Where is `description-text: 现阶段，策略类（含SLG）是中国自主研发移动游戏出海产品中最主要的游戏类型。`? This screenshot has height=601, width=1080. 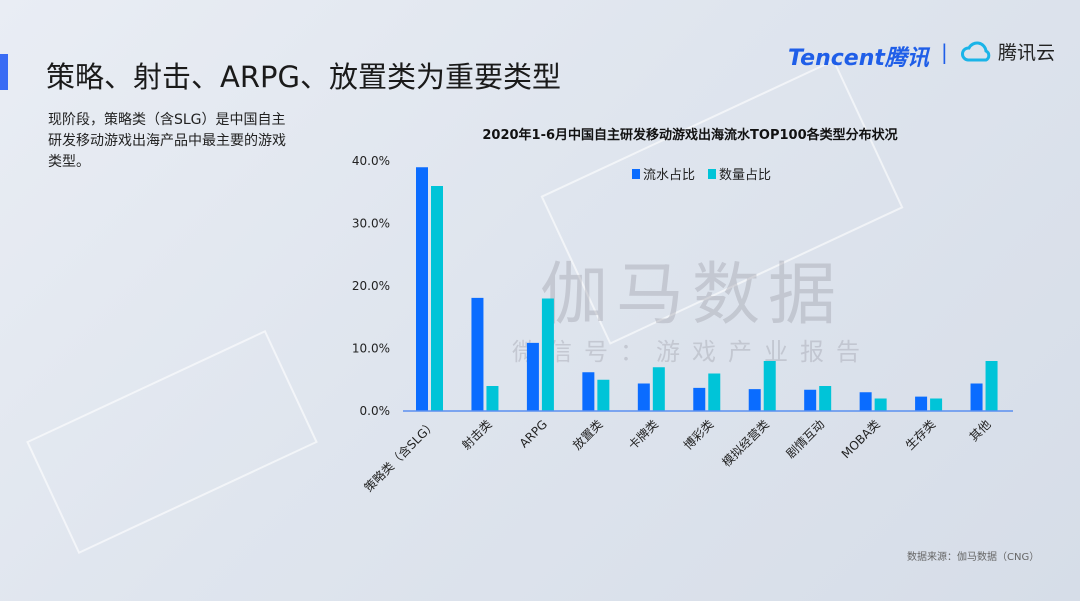 description-text: 现阶段，策略类（含SLG）是中国自主研发移动游戏出海产品中最主要的游戏类型。 is located at coordinates (167, 141).